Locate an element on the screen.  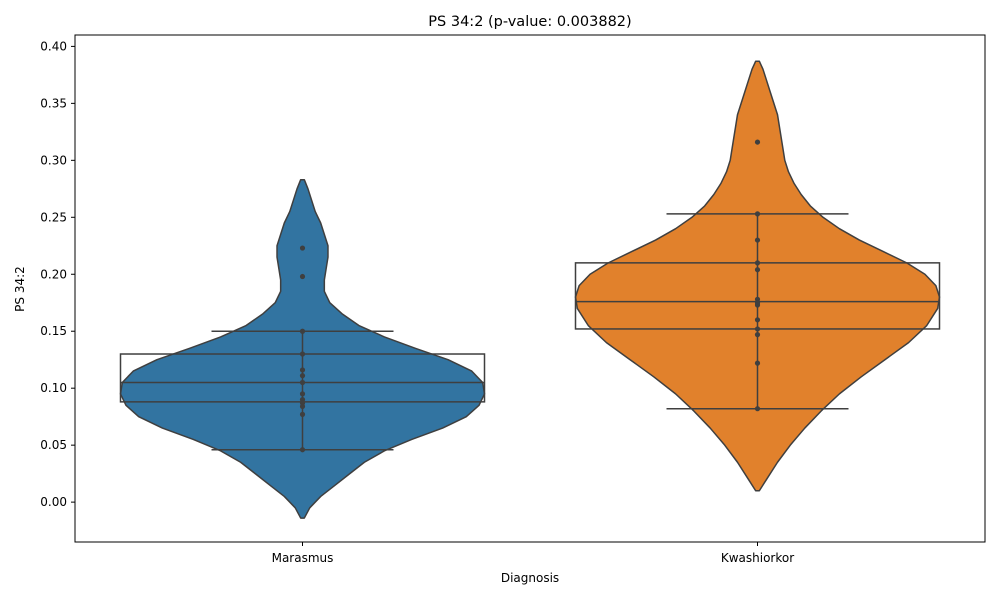
x-axis: Marasmus Kwashiorkor is located at coordinates (533, 553).